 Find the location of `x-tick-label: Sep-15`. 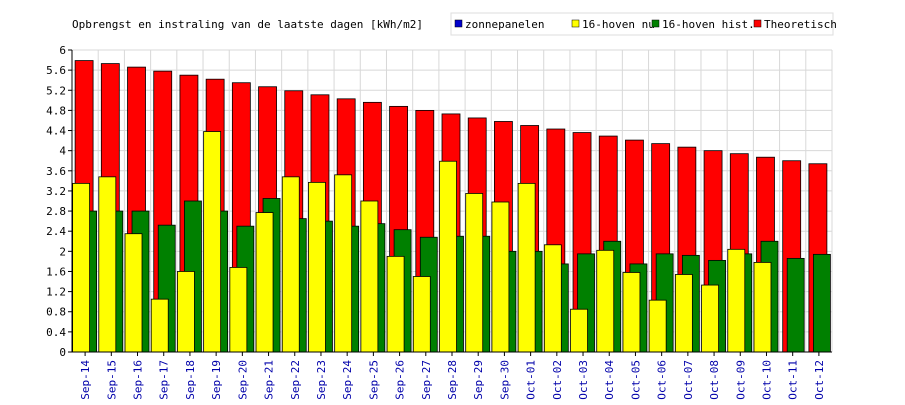

x-tick-label: Sep-15 is located at coordinates (111, 380).